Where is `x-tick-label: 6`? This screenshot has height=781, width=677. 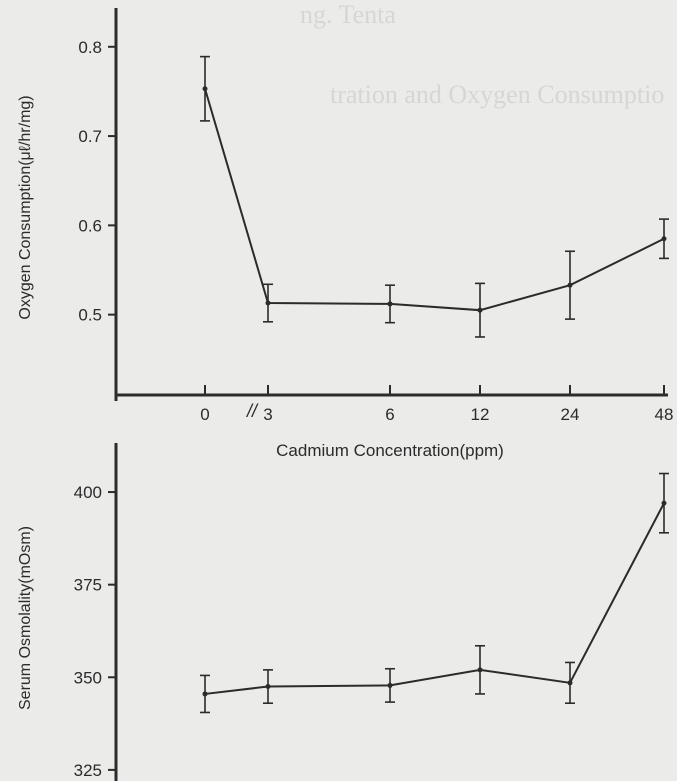
x-tick-label: 6 is located at coordinates (389, 414).